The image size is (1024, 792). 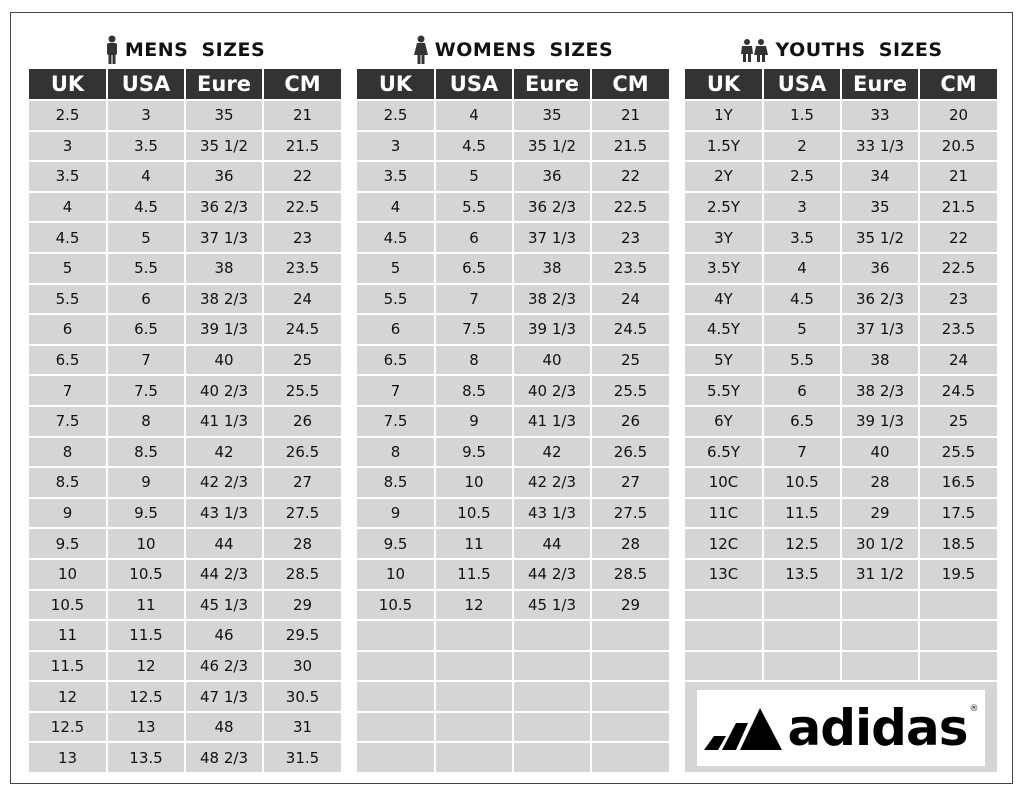 I want to click on size-cell-cm: 25, so click(x=957, y=421).